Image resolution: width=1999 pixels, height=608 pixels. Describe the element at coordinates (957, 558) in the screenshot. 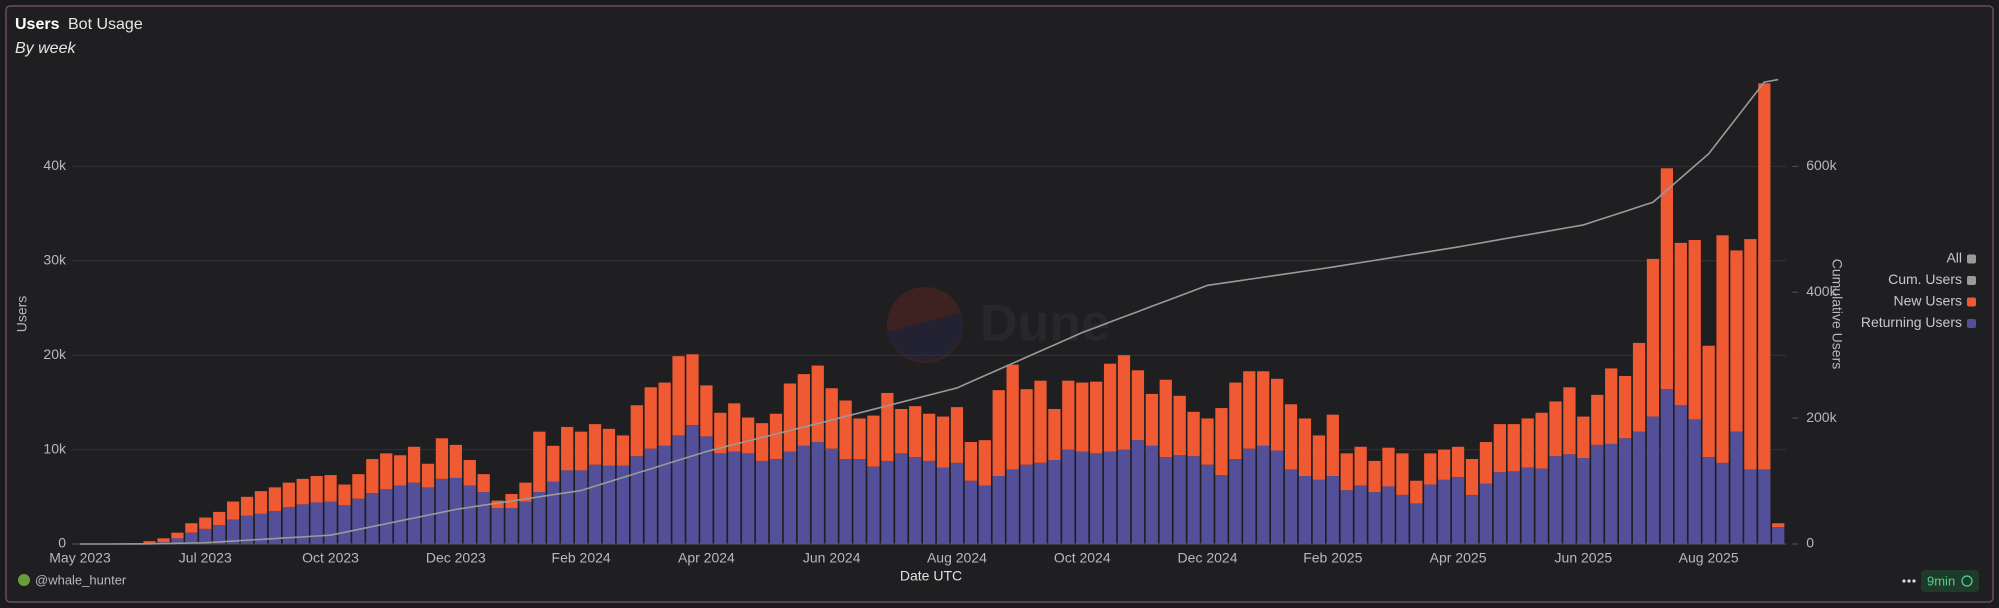

I see `x-tick-label: Aug 2024` at that location.